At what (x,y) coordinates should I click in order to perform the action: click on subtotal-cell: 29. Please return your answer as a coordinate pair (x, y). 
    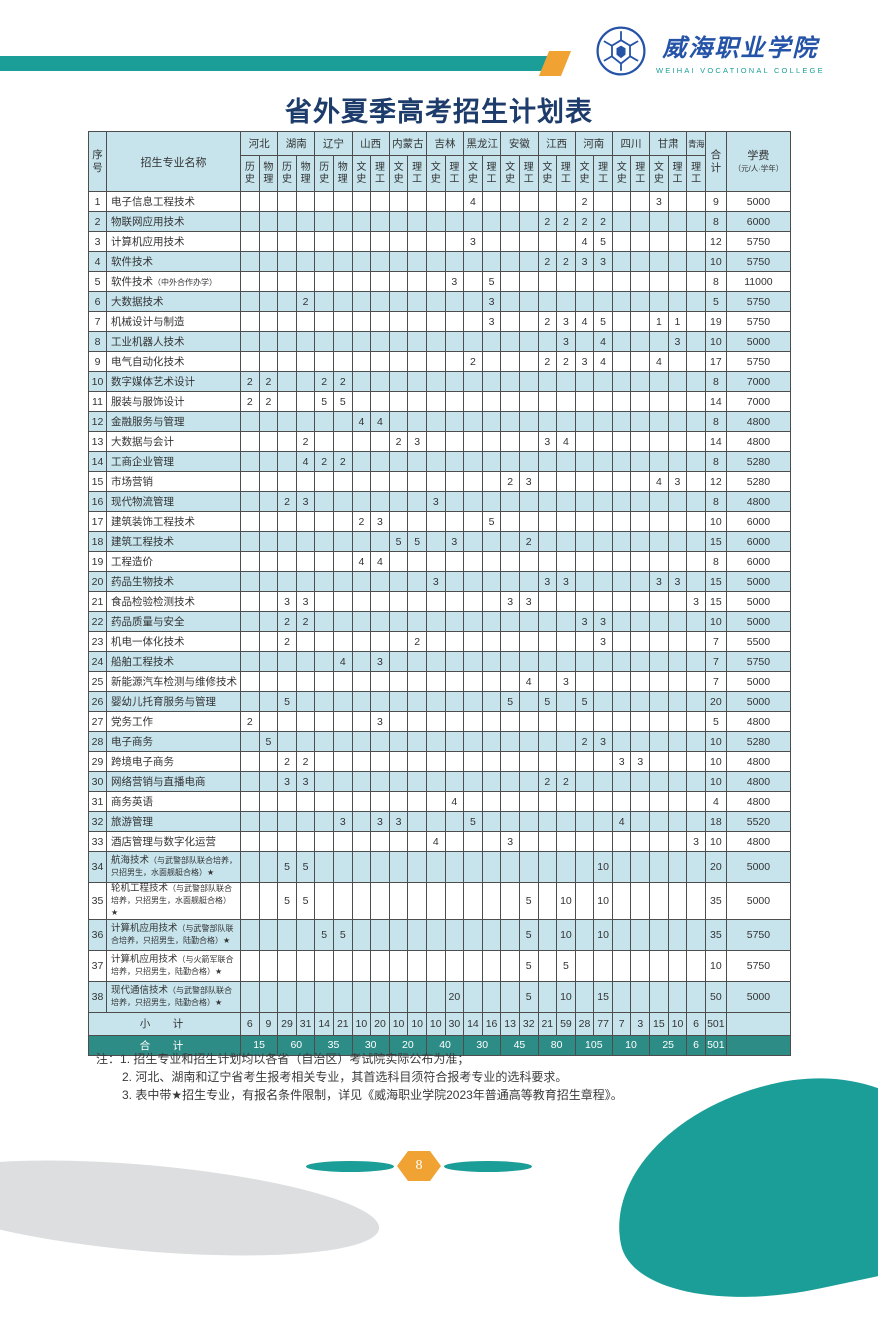
    Looking at the image, I should click on (287, 1023).